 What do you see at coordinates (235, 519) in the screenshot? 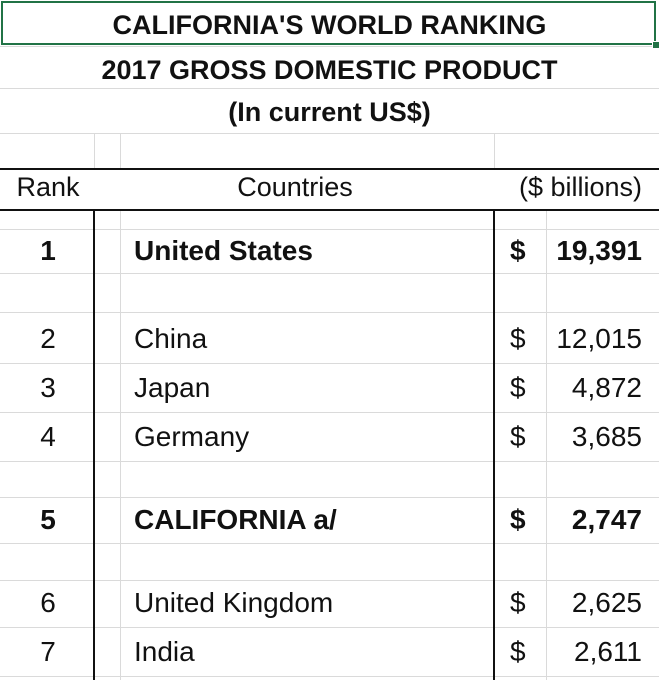
I see `country-cell: CALIFORNIA a/` at bounding box center [235, 519].